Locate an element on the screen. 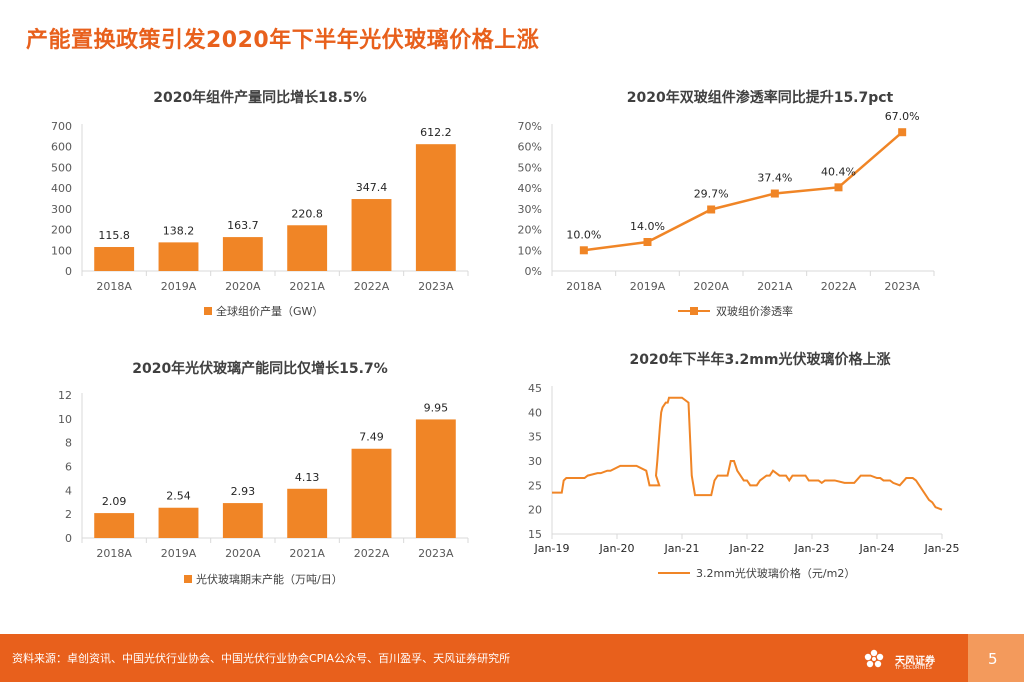 The height and width of the screenshot is (682, 1024). y-tick-label: 70% is located at coordinates (530, 126).